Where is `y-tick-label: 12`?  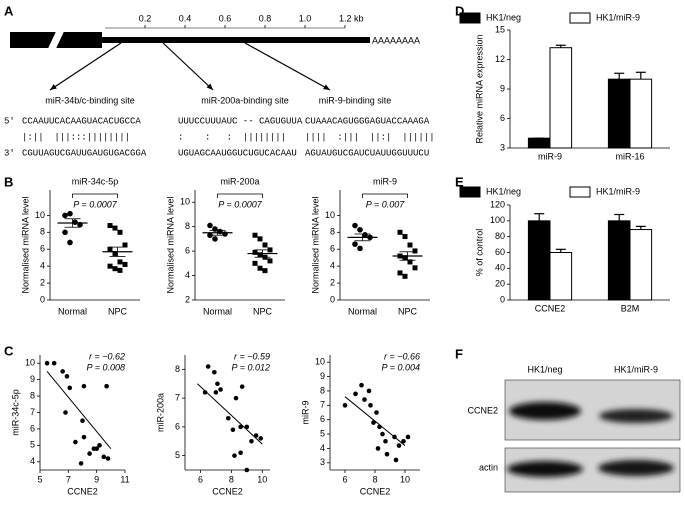 y-tick-label: 12 is located at coordinates (500, 59).